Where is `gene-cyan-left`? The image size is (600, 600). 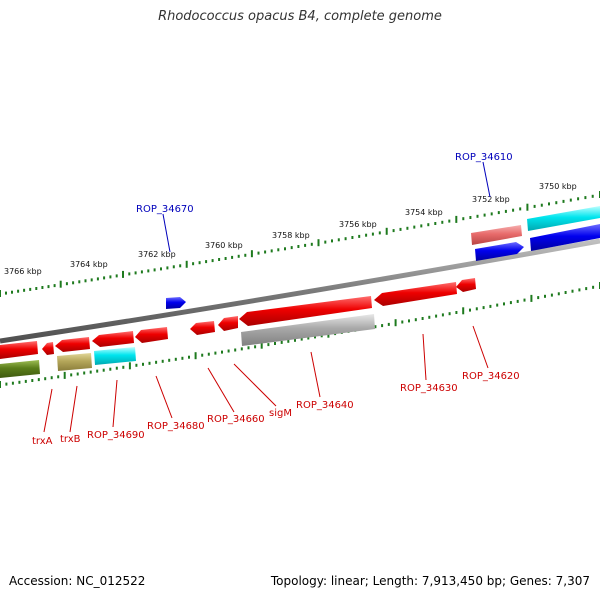
gene-cyan-left is located at coordinates (115, 356).